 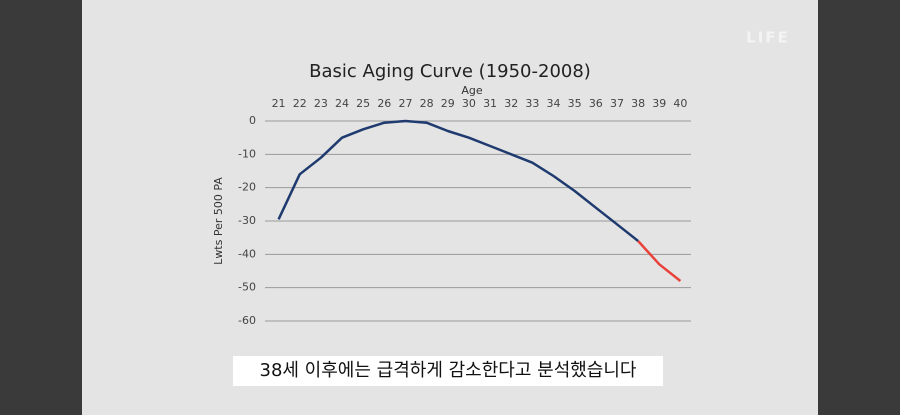 I want to click on y-tick-label: -60, so click(x=247, y=320).